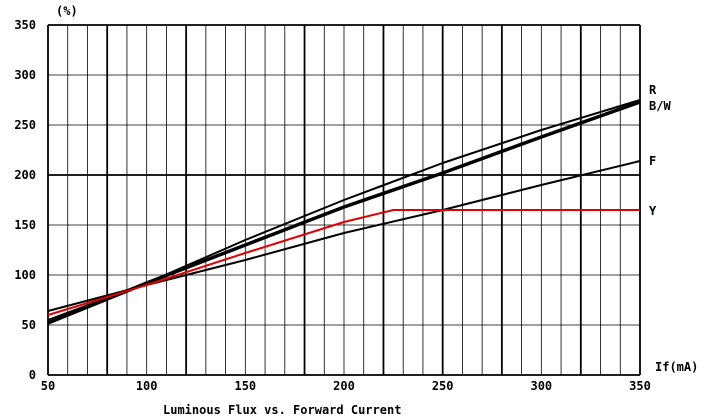  What do you see at coordinates (67, 11) in the screenshot?
I see `y-axis-label: (%)` at bounding box center [67, 11].